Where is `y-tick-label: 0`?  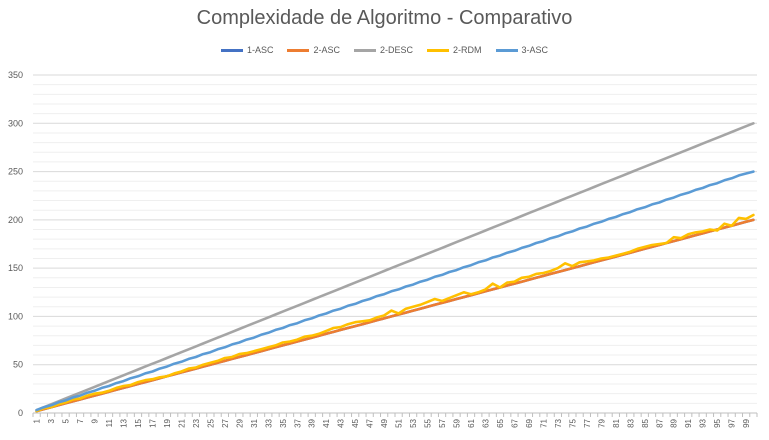 y-tick-label: 0 is located at coordinates (20, 413).